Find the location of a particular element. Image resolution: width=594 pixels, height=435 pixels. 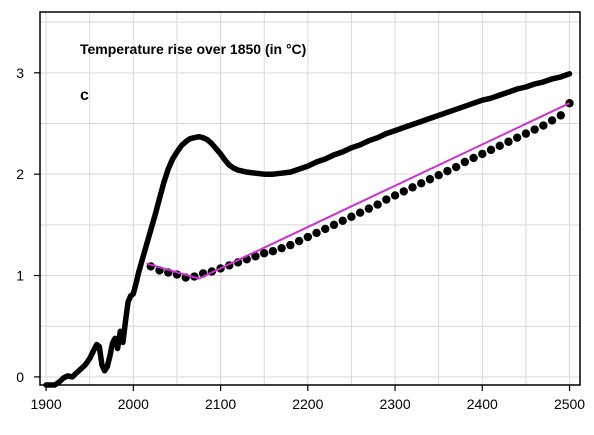

chart-title: Temperature rise over 1850 (in °C) is located at coordinates (193, 49).